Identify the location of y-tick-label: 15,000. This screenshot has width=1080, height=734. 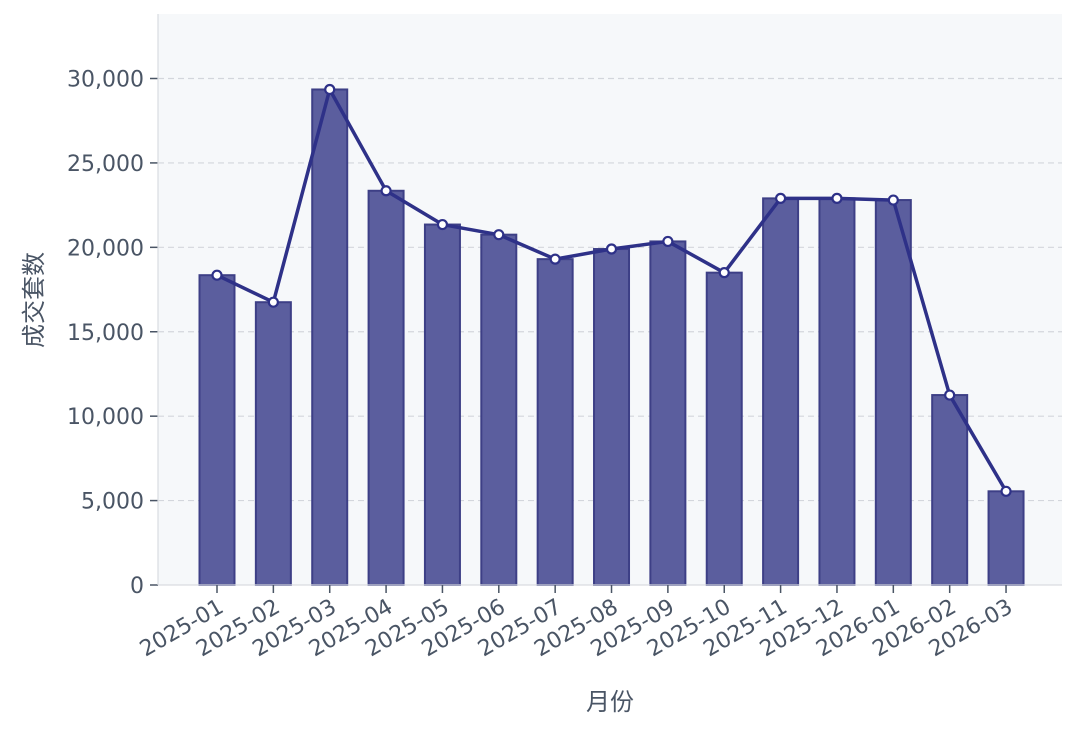
(105, 333).